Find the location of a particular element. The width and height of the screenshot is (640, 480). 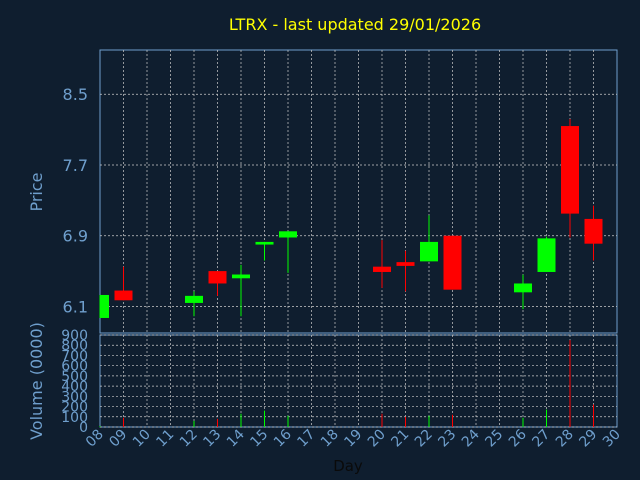

x-tick-label: 16 is located at coordinates (283, 438).